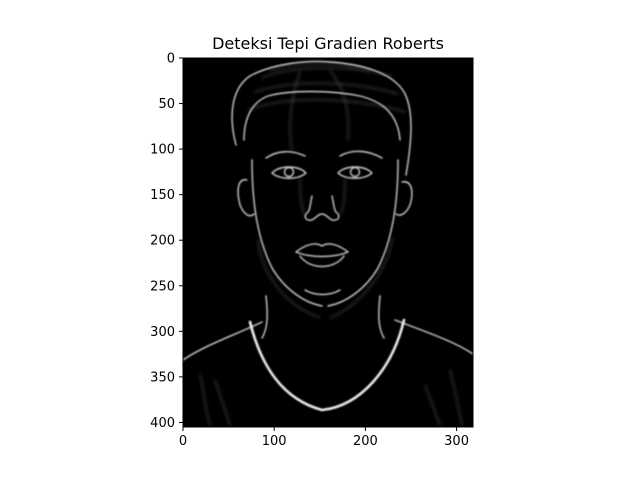 Image resolution: width=640 pixels, height=480 pixels. What do you see at coordinates (274, 441) in the screenshot?
I see `x-tick-label: 100` at bounding box center [274, 441].